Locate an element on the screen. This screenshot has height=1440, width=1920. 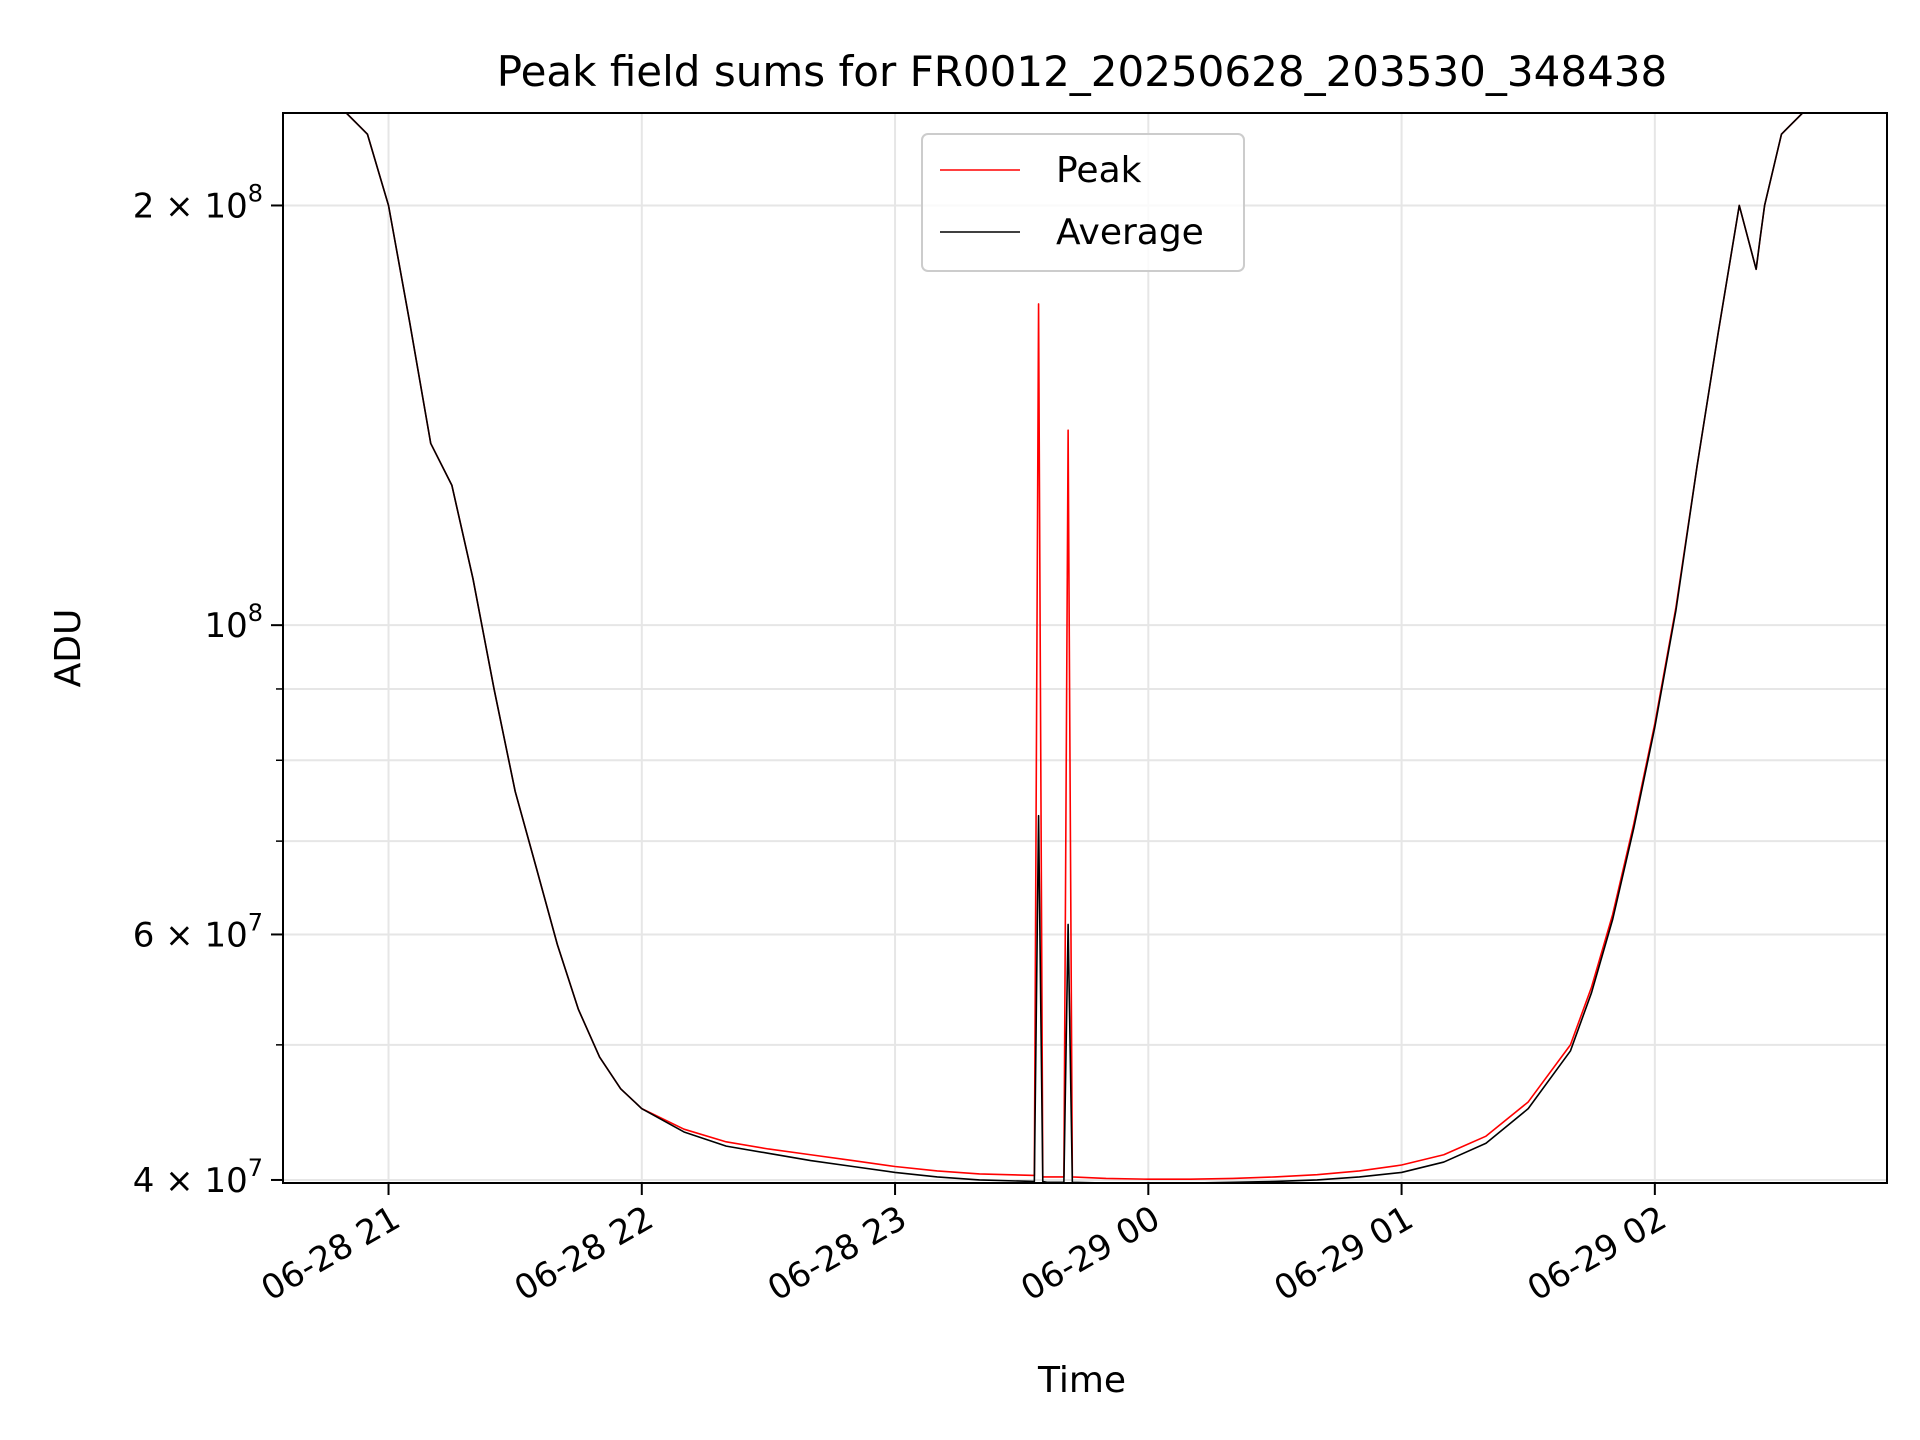
legend-box is located at coordinates (1083, 202).